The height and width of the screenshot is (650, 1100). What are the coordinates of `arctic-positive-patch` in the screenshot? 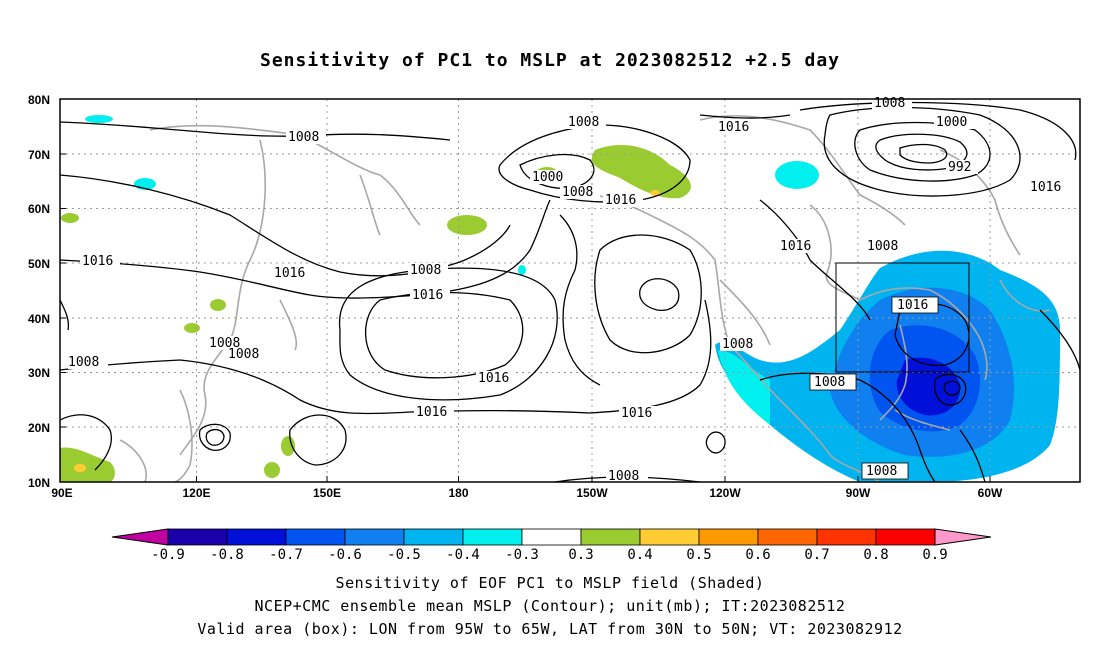 It's located at (641, 172).